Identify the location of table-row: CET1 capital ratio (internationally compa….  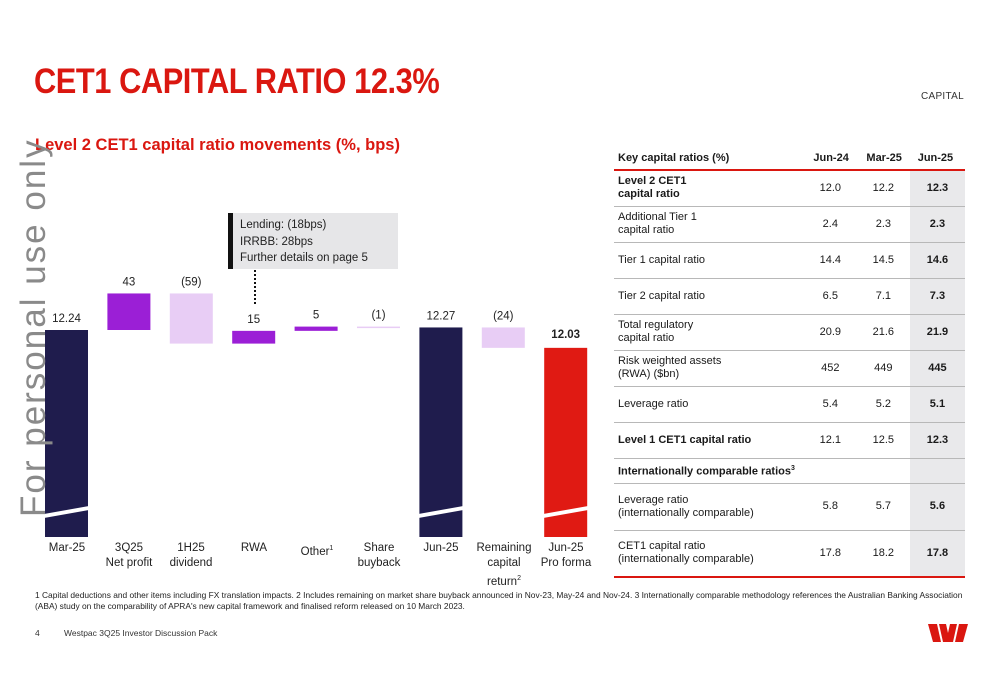
(789, 554).